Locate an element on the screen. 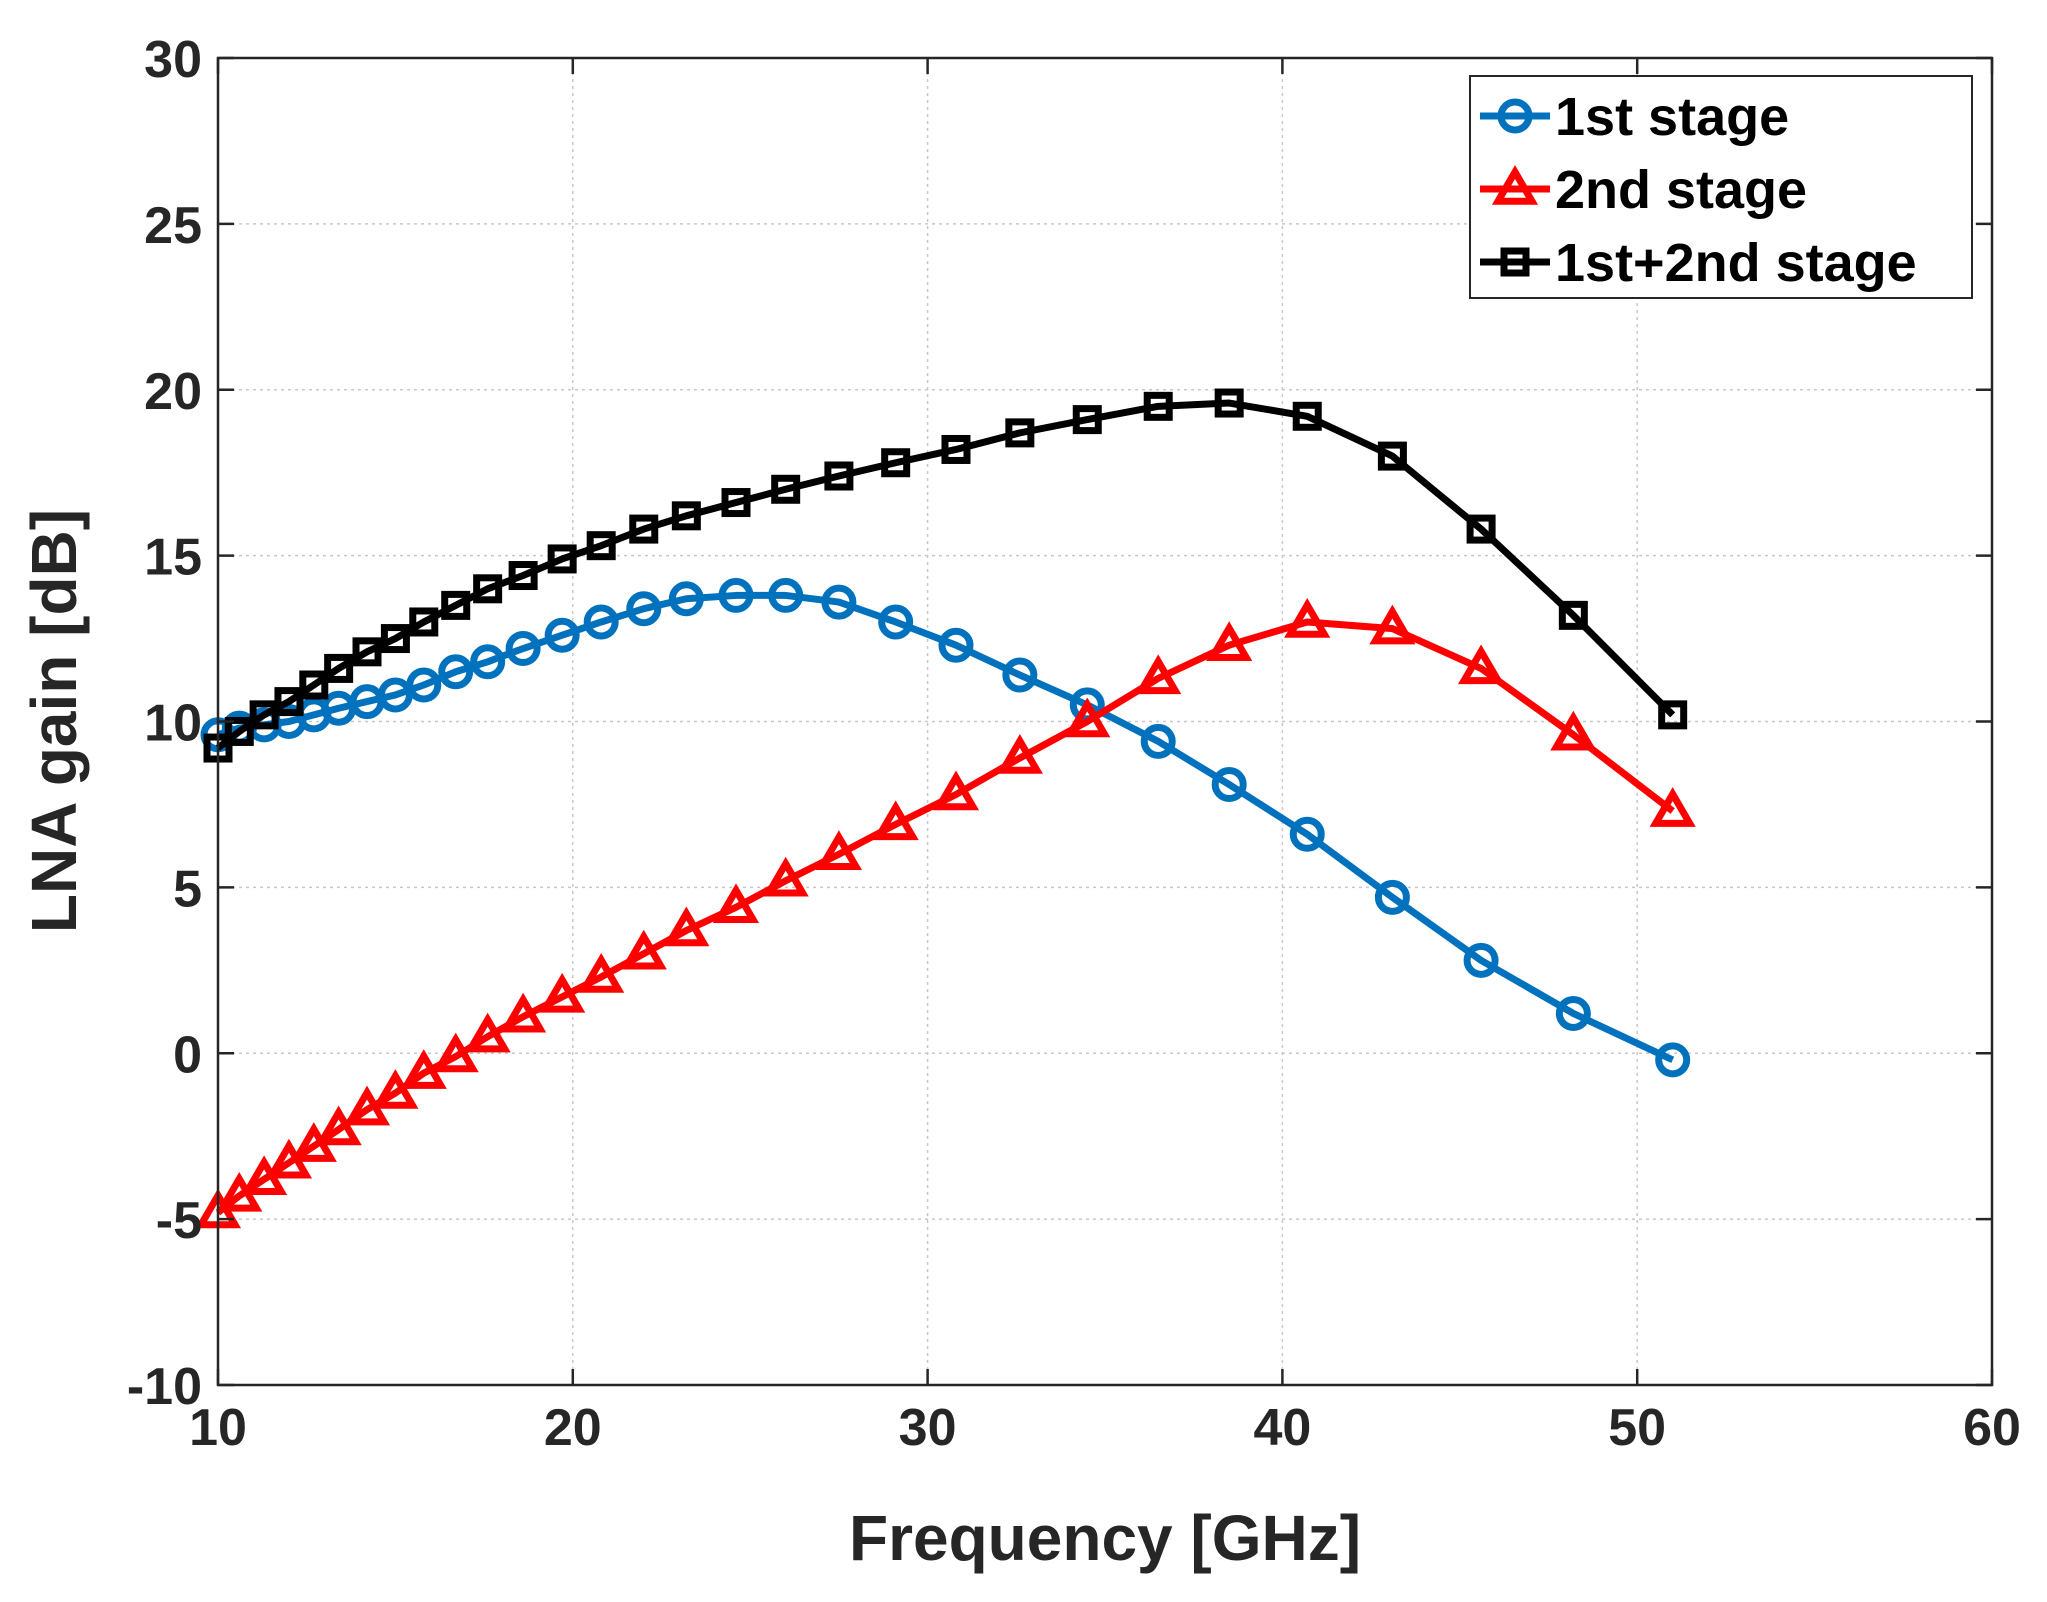 The height and width of the screenshot is (1602, 2047). legend-item: 2nd stage is located at coordinates (1643, 190).